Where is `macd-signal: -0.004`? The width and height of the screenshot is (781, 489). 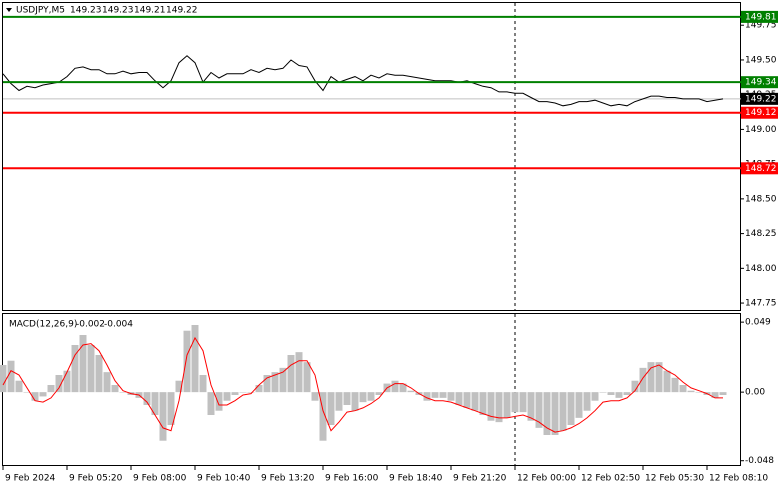
macd-signal: -0.004 is located at coordinates (118, 325).